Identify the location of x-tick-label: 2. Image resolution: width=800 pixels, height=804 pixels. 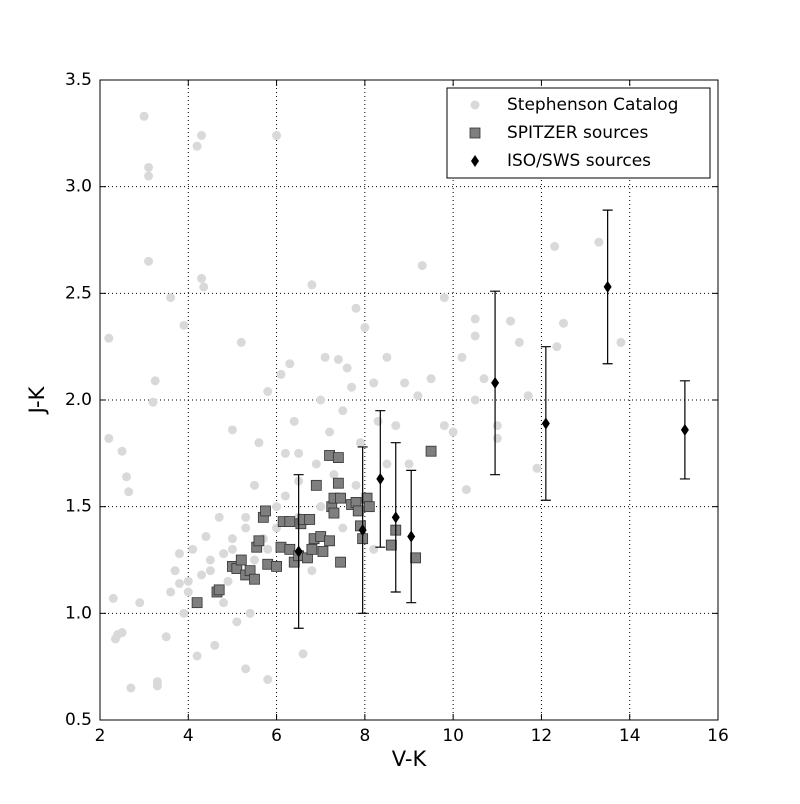
(100, 736).